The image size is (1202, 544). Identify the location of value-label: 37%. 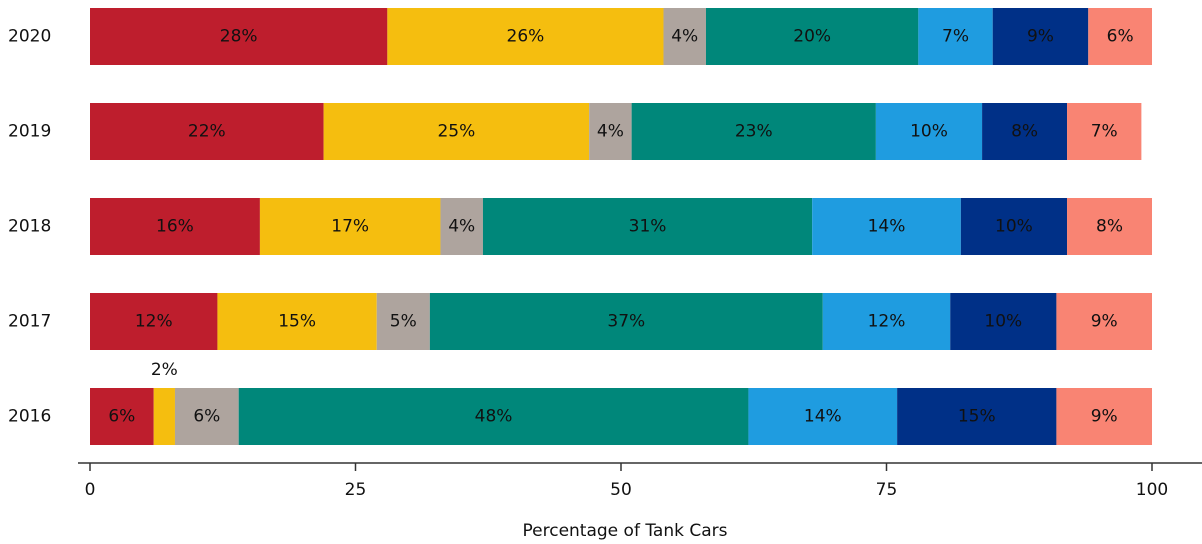
(626, 322).